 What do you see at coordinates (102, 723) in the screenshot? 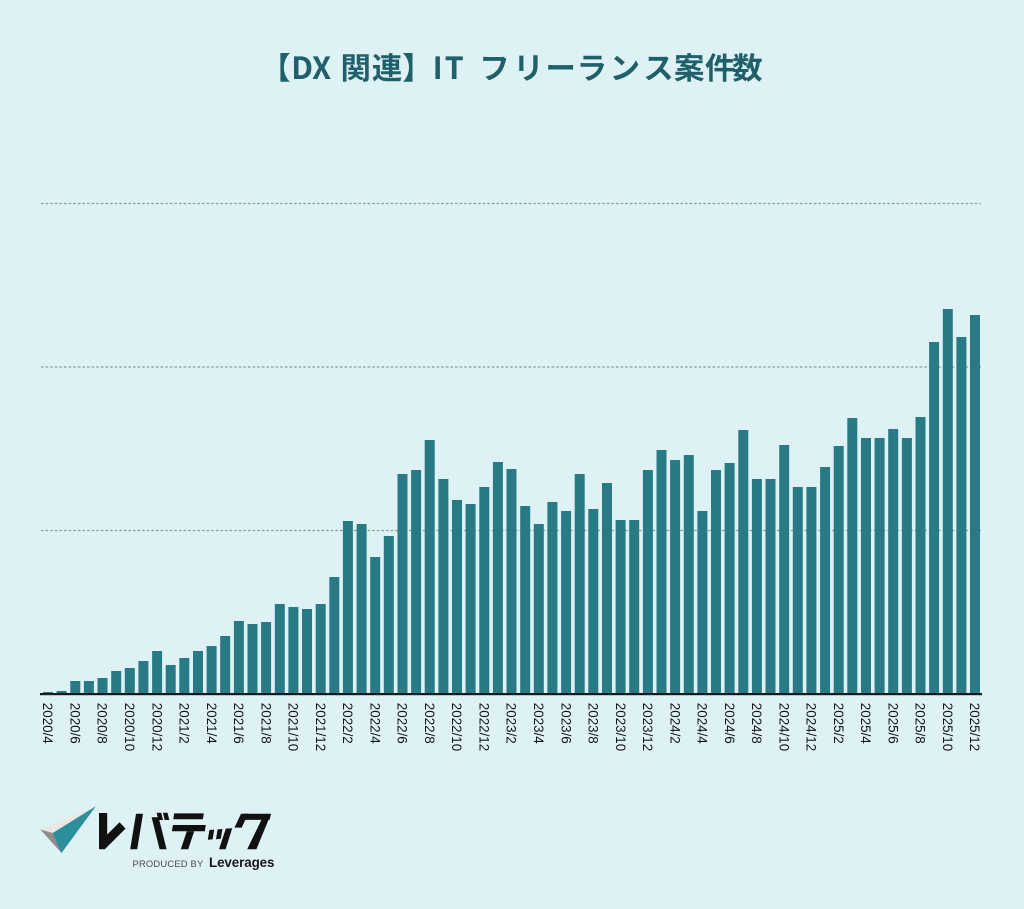
I see `svg-text: 2020/8` at bounding box center [102, 723].